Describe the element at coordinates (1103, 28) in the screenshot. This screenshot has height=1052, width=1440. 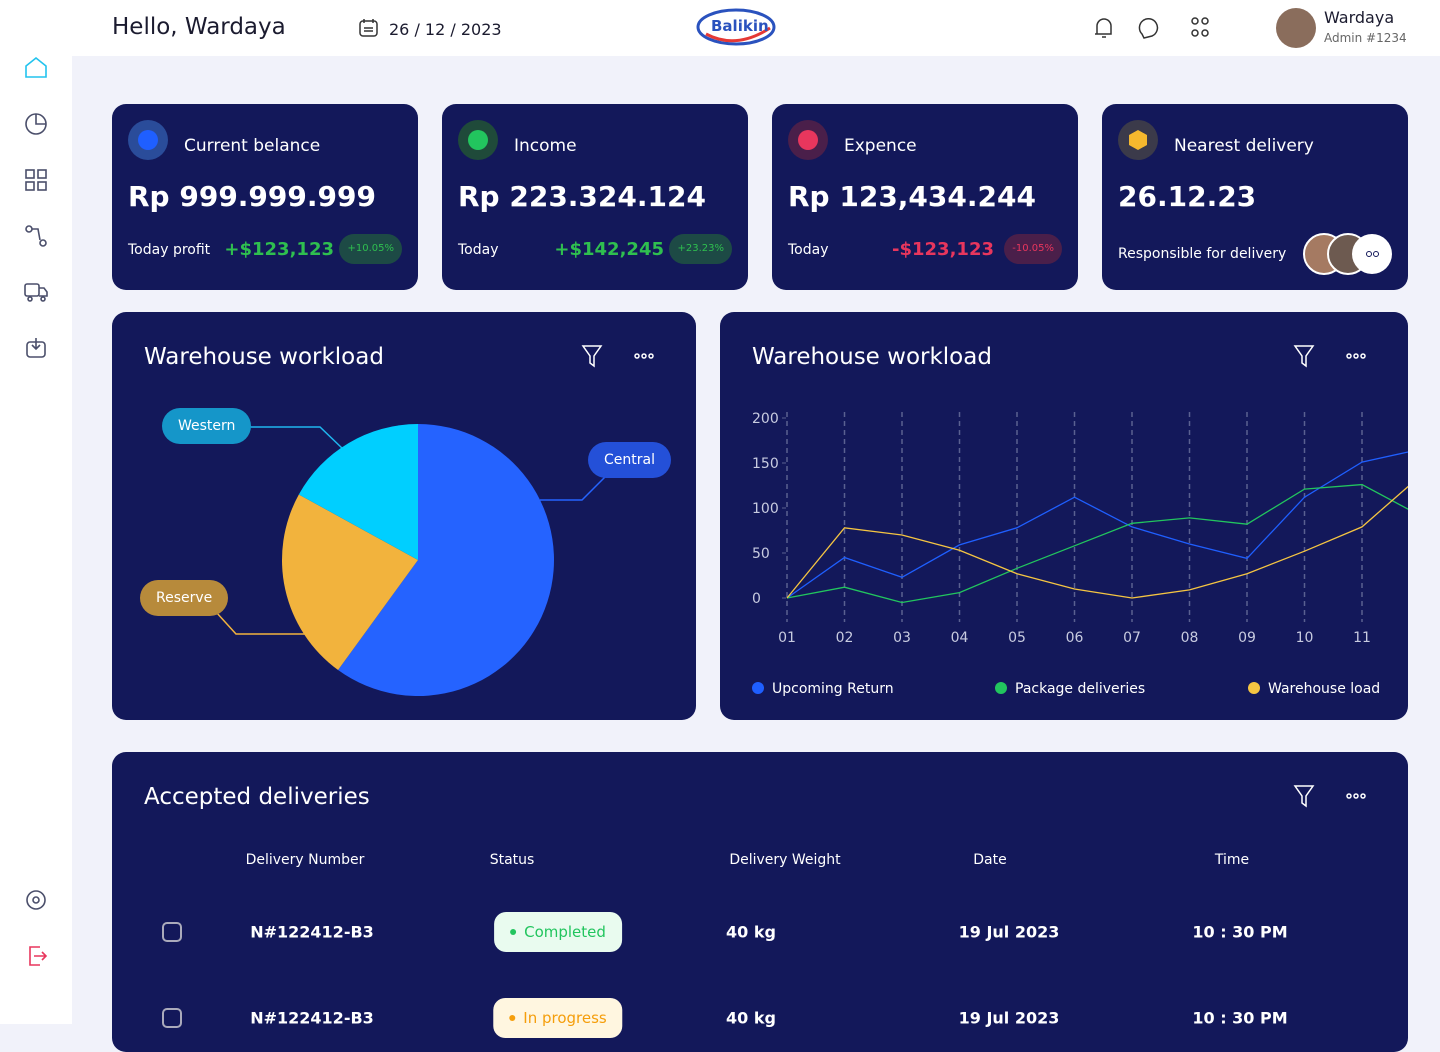
I see `notification-icon` at that location.